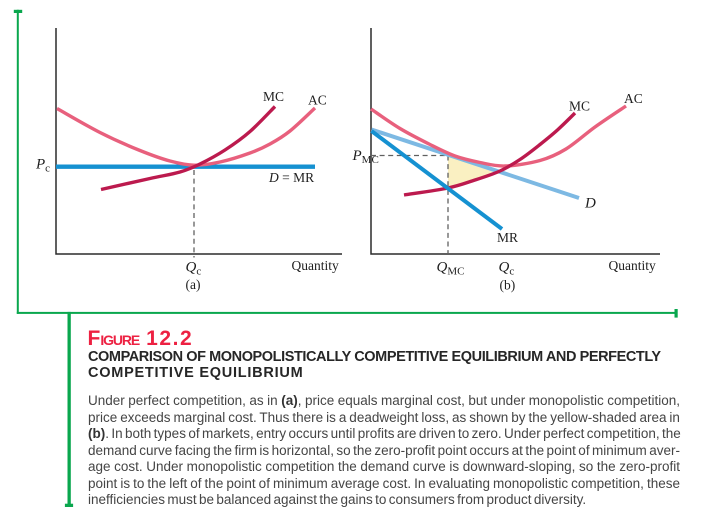 The width and height of the screenshot is (703, 521). I want to click on svg-text: QMC, so click(451, 269).